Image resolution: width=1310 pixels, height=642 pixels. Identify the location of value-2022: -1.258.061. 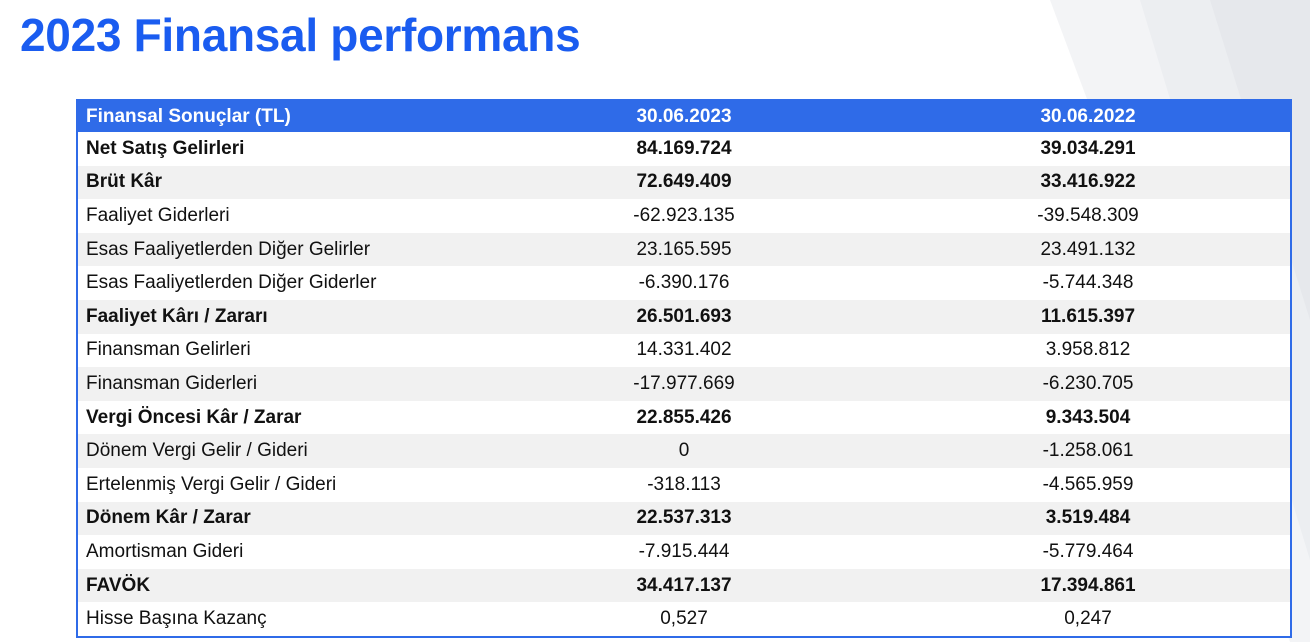
(1088, 451).